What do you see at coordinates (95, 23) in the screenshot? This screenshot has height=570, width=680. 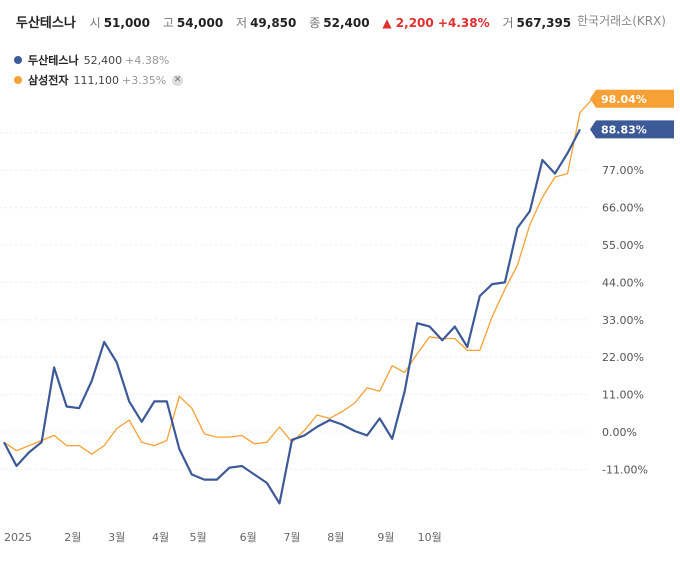 I see `open-label: 시` at bounding box center [95, 23].